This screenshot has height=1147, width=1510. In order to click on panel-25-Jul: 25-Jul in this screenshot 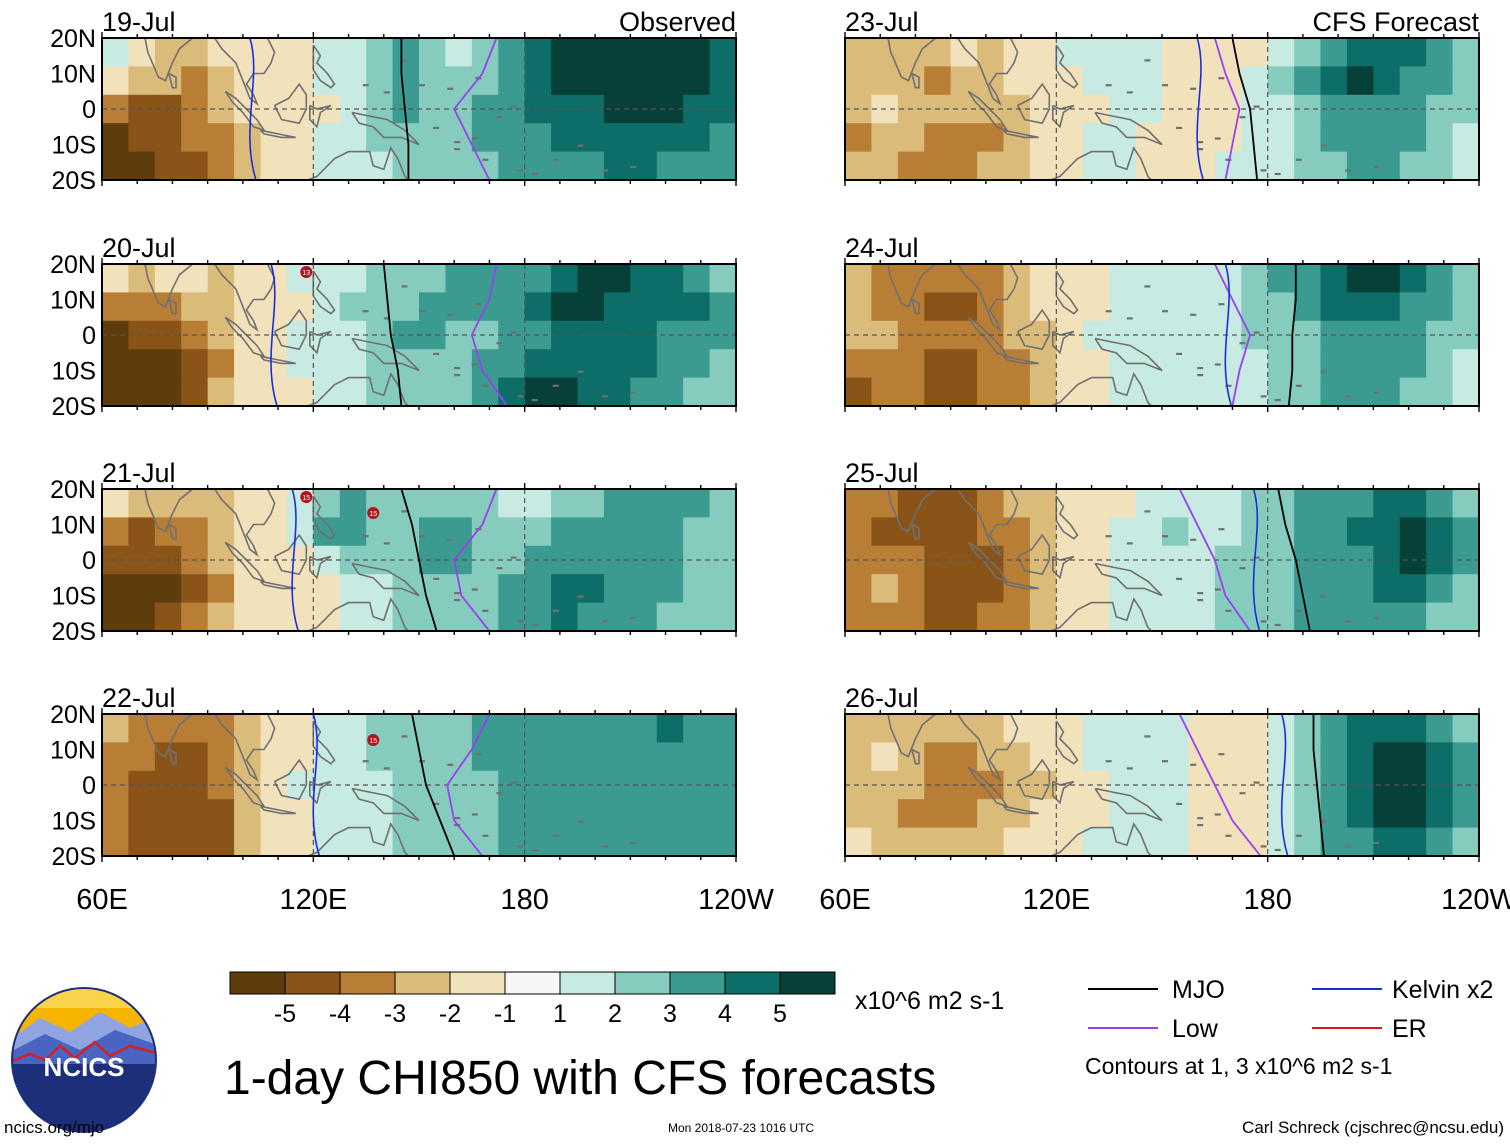, I will do `click(1162, 547)`.